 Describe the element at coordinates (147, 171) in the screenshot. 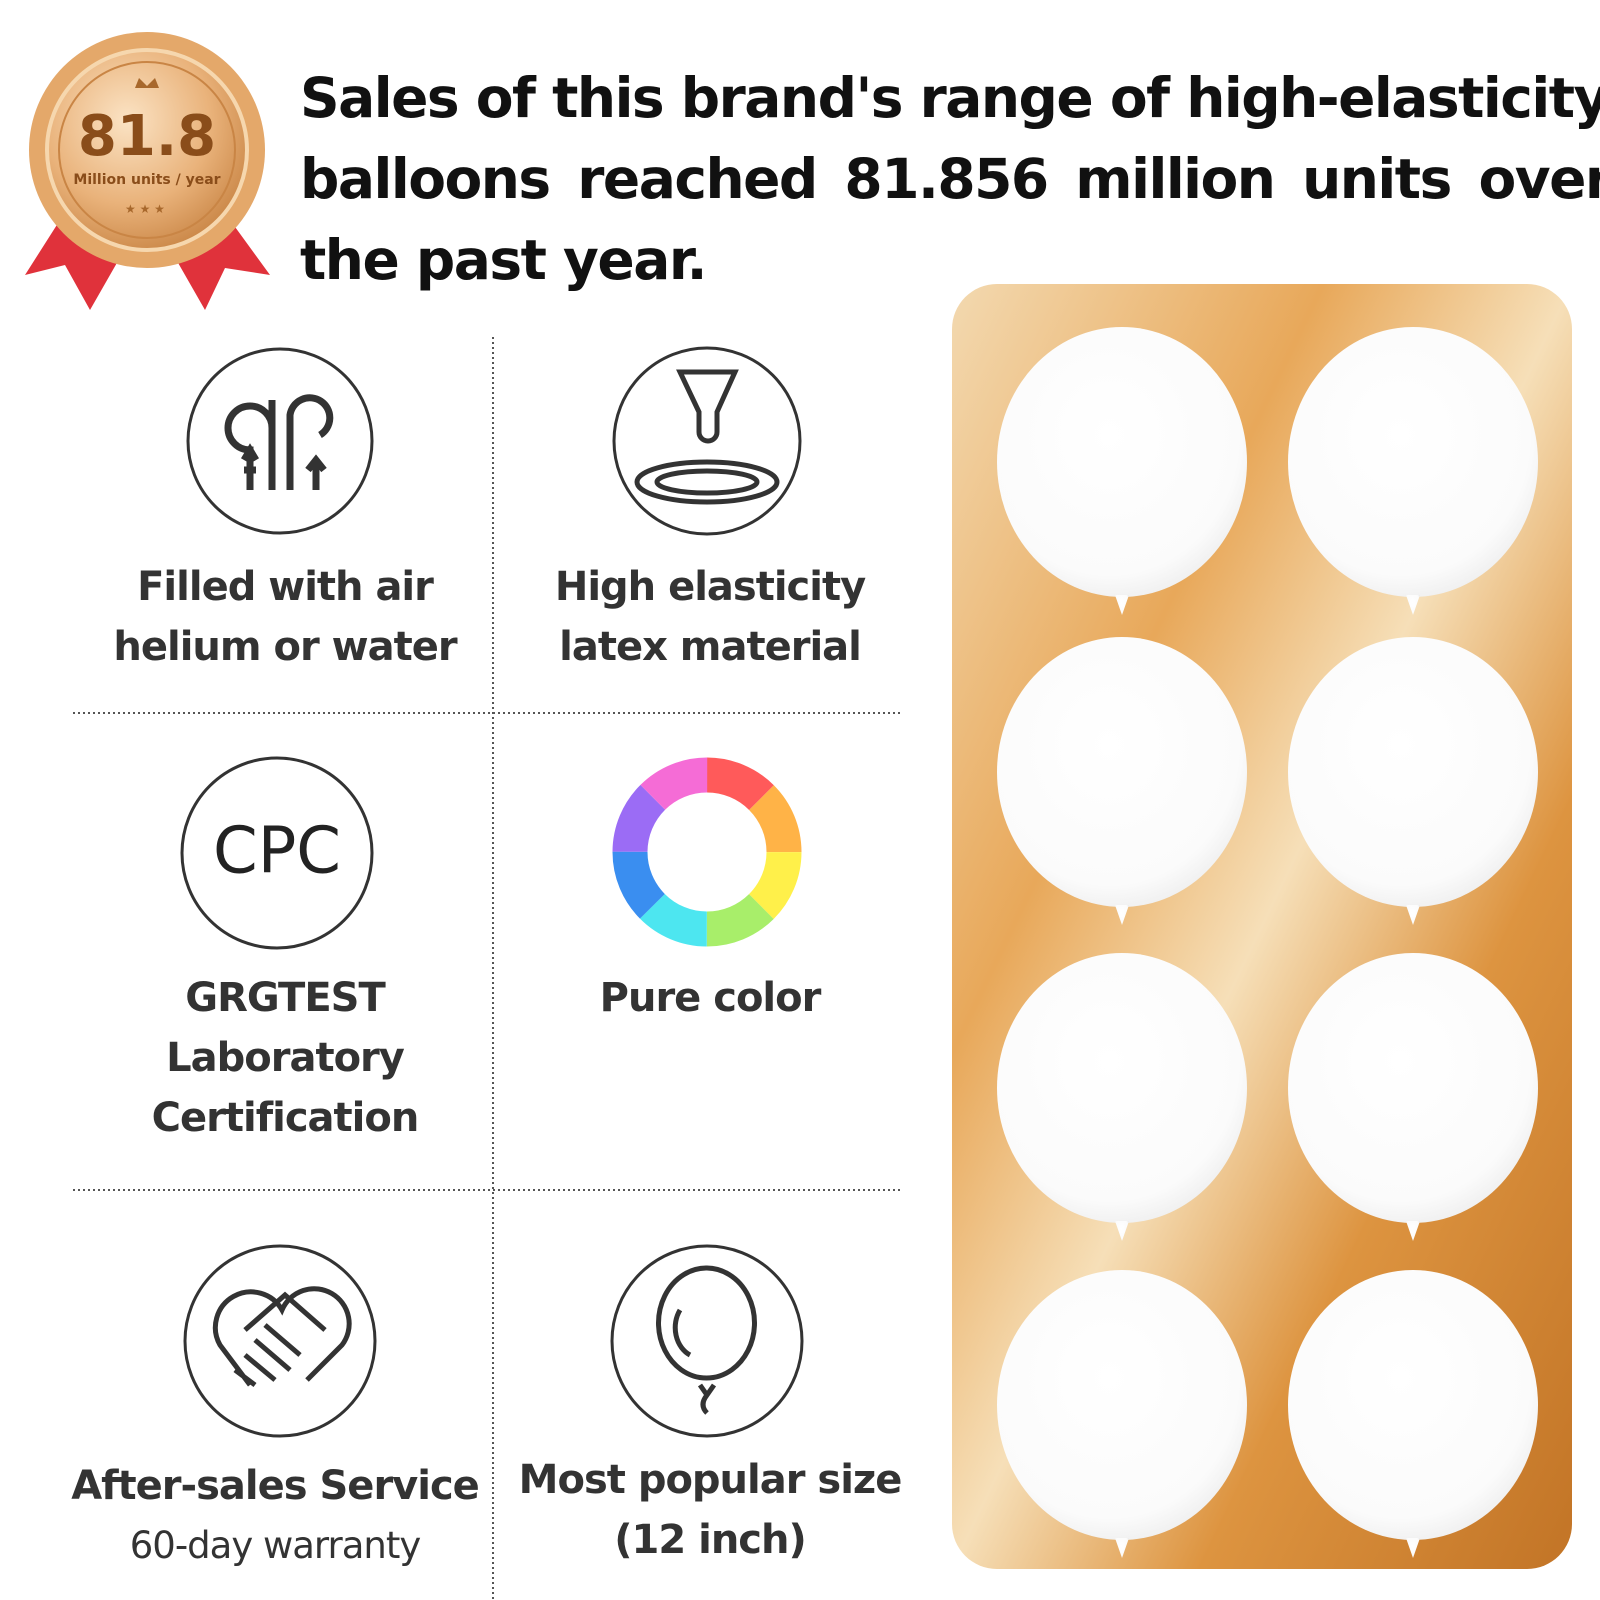

I see `badge: ★ ★ ★` at that location.